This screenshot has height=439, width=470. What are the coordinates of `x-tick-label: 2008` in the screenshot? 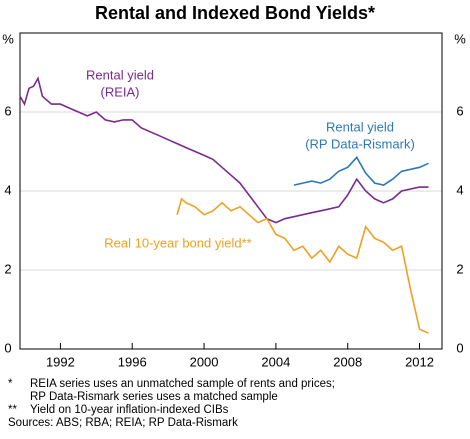 It's located at (347, 361).